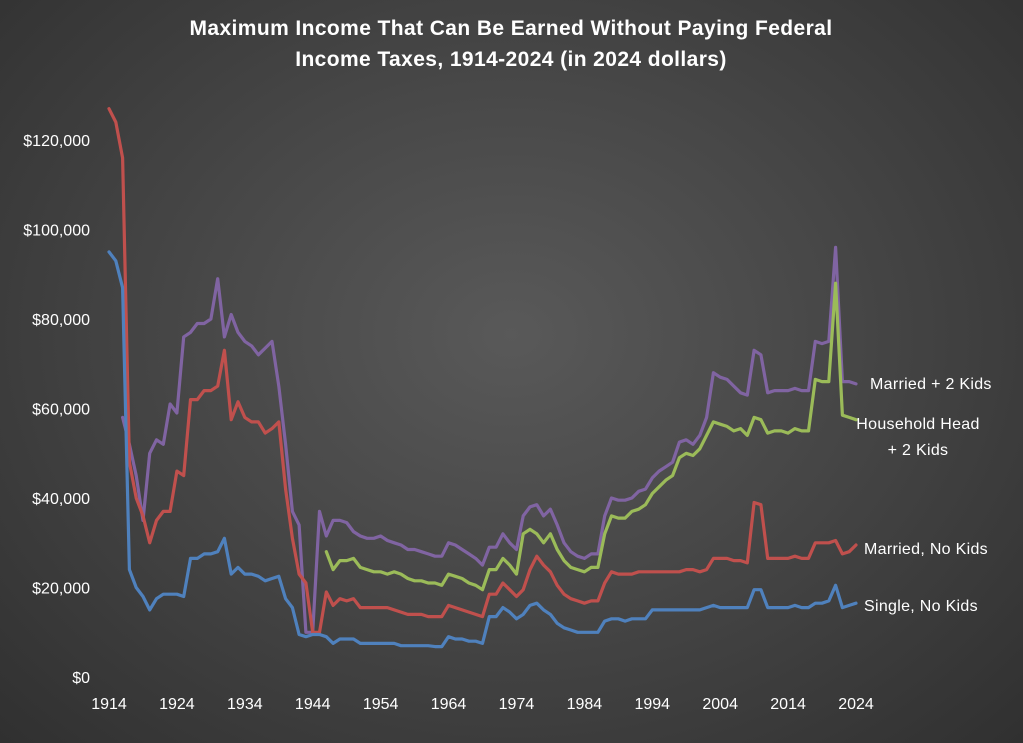 This screenshot has height=743, width=1023. Describe the element at coordinates (517, 704) in the screenshot. I see `x-tick-label: 1974` at that location.